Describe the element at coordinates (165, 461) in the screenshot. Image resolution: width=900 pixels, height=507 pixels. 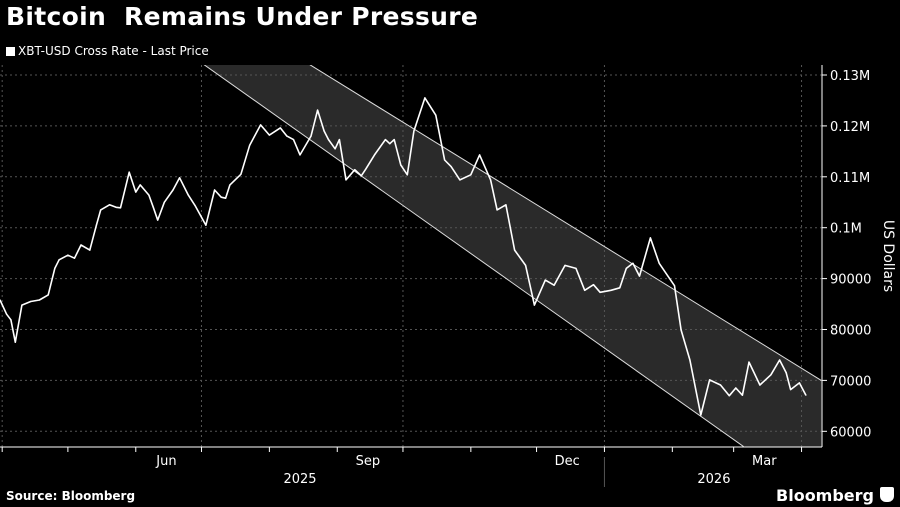
I see `x-month-label: Jun` at that location.